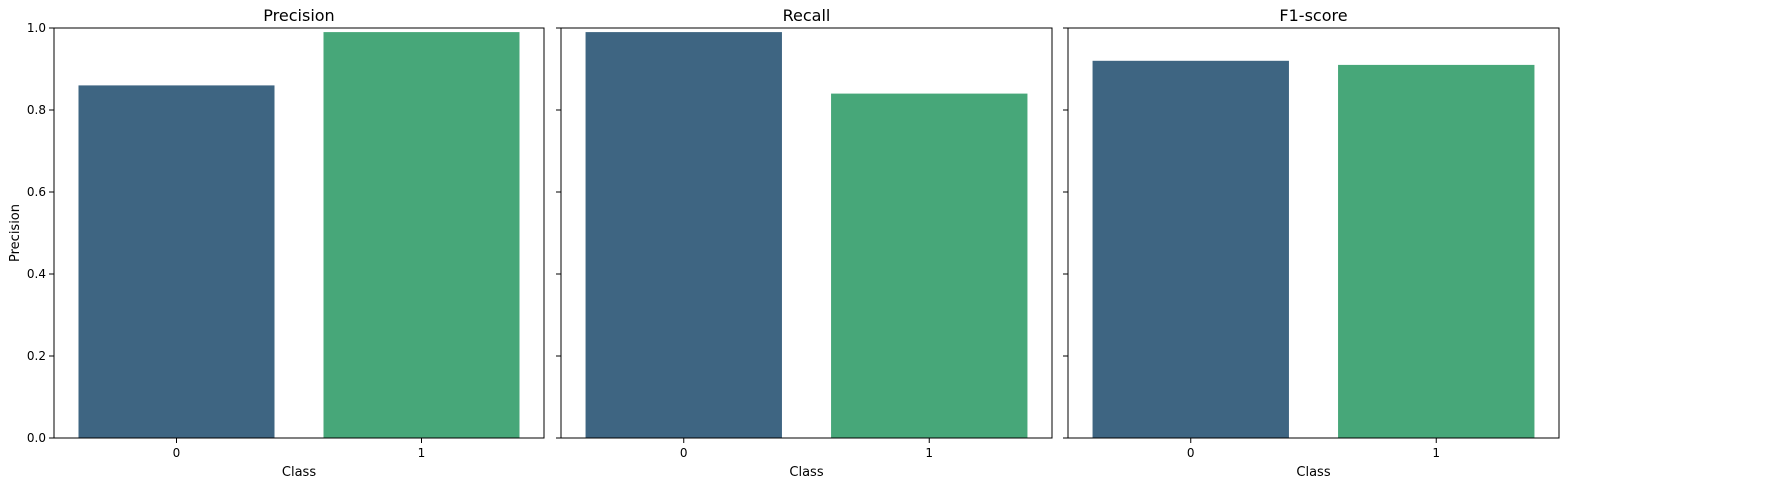 The image size is (1790, 490). Describe the element at coordinates (36, 28) in the screenshot. I see `y-tick-label: 1.0` at that location.